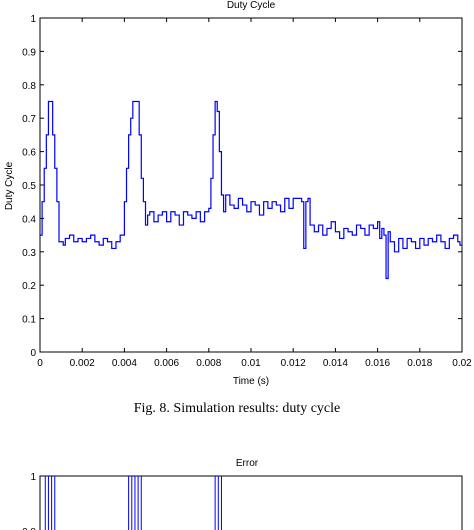 The image size is (474, 530). Describe the element at coordinates (29, 320) in the screenshot. I see `y-tick-label: 0.1` at that location.